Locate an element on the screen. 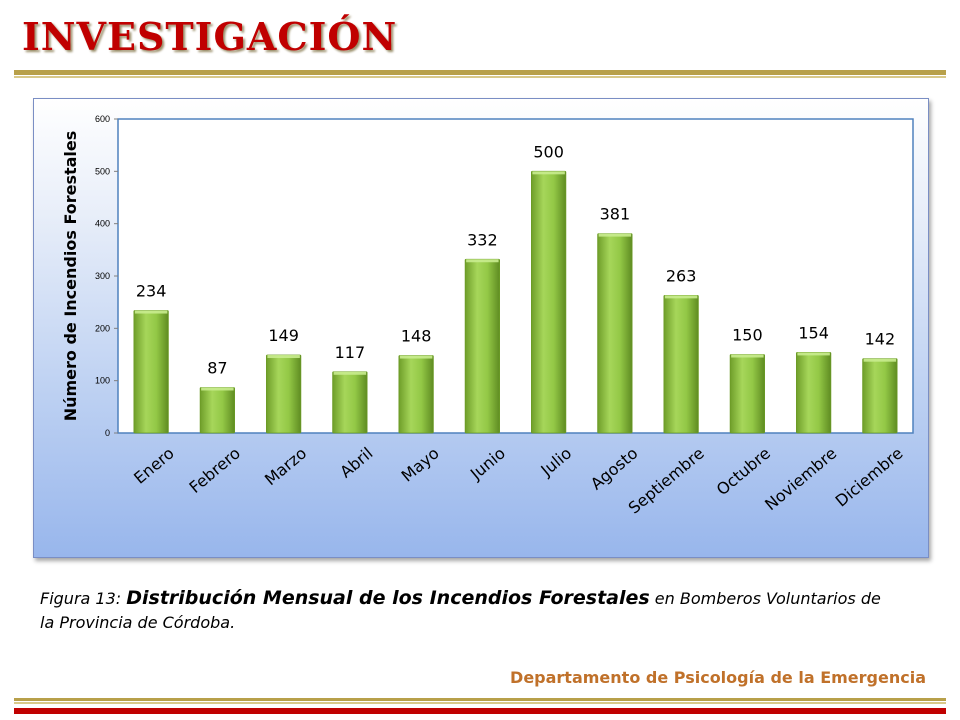  x-tick-label: Agosto is located at coordinates (614, 469).